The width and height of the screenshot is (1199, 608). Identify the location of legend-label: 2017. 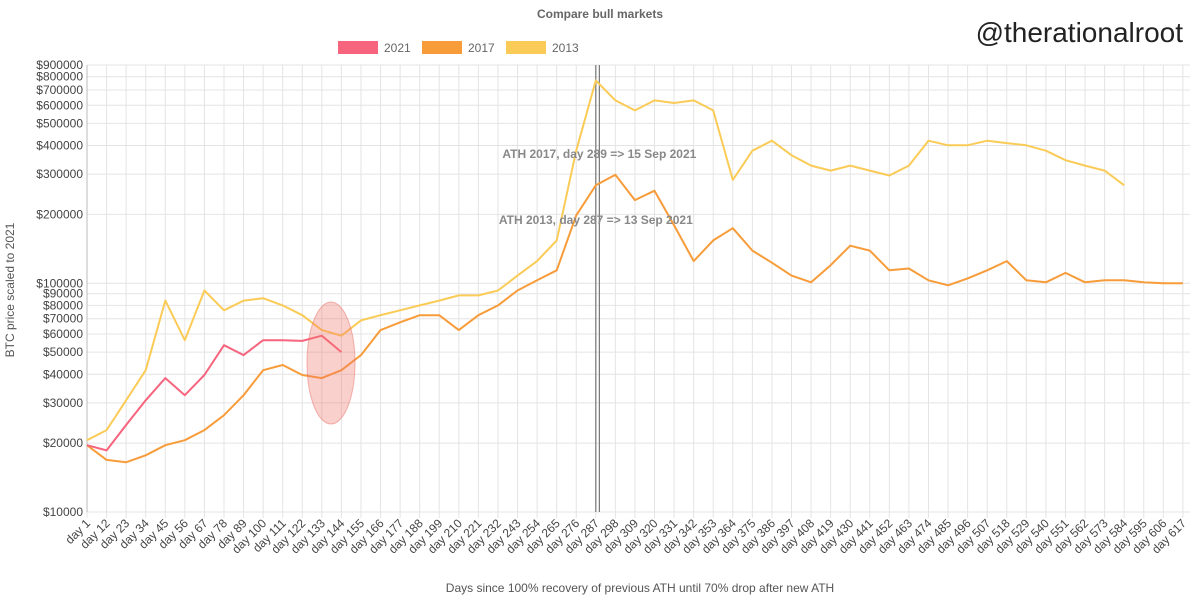
(481, 48).